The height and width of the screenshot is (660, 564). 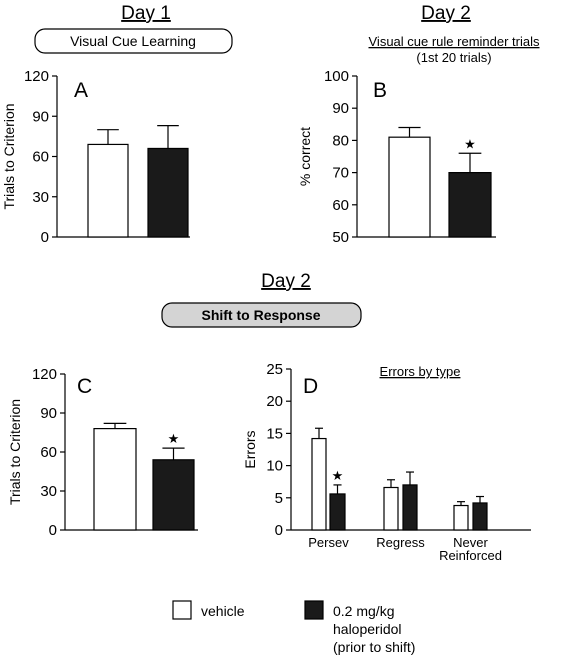 I want to click on panel-c-bar-haloperidol, so click(x=173, y=495).